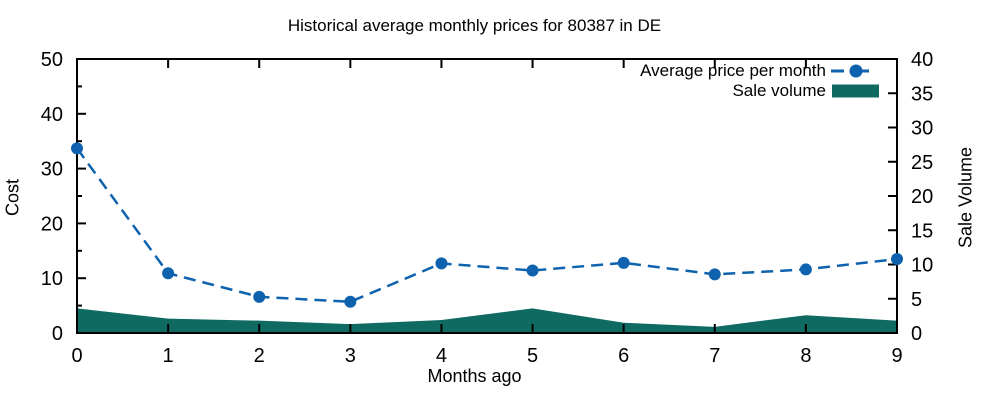 The width and height of the screenshot is (1000, 400). Describe the element at coordinates (922, 163) in the screenshot. I see `y-right-tick-label: 25` at that location.